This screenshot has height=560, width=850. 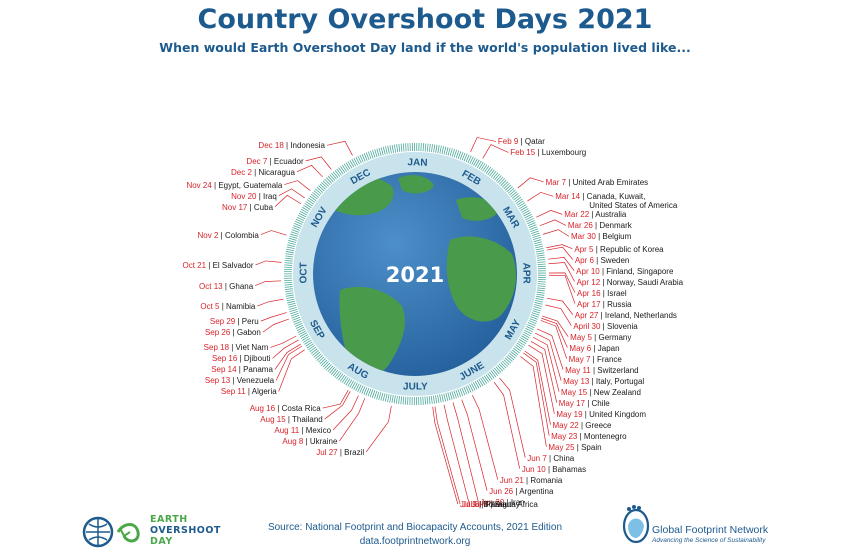 I want to click on country-label: Nov 17 | Cuba, so click(x=248, y=207).